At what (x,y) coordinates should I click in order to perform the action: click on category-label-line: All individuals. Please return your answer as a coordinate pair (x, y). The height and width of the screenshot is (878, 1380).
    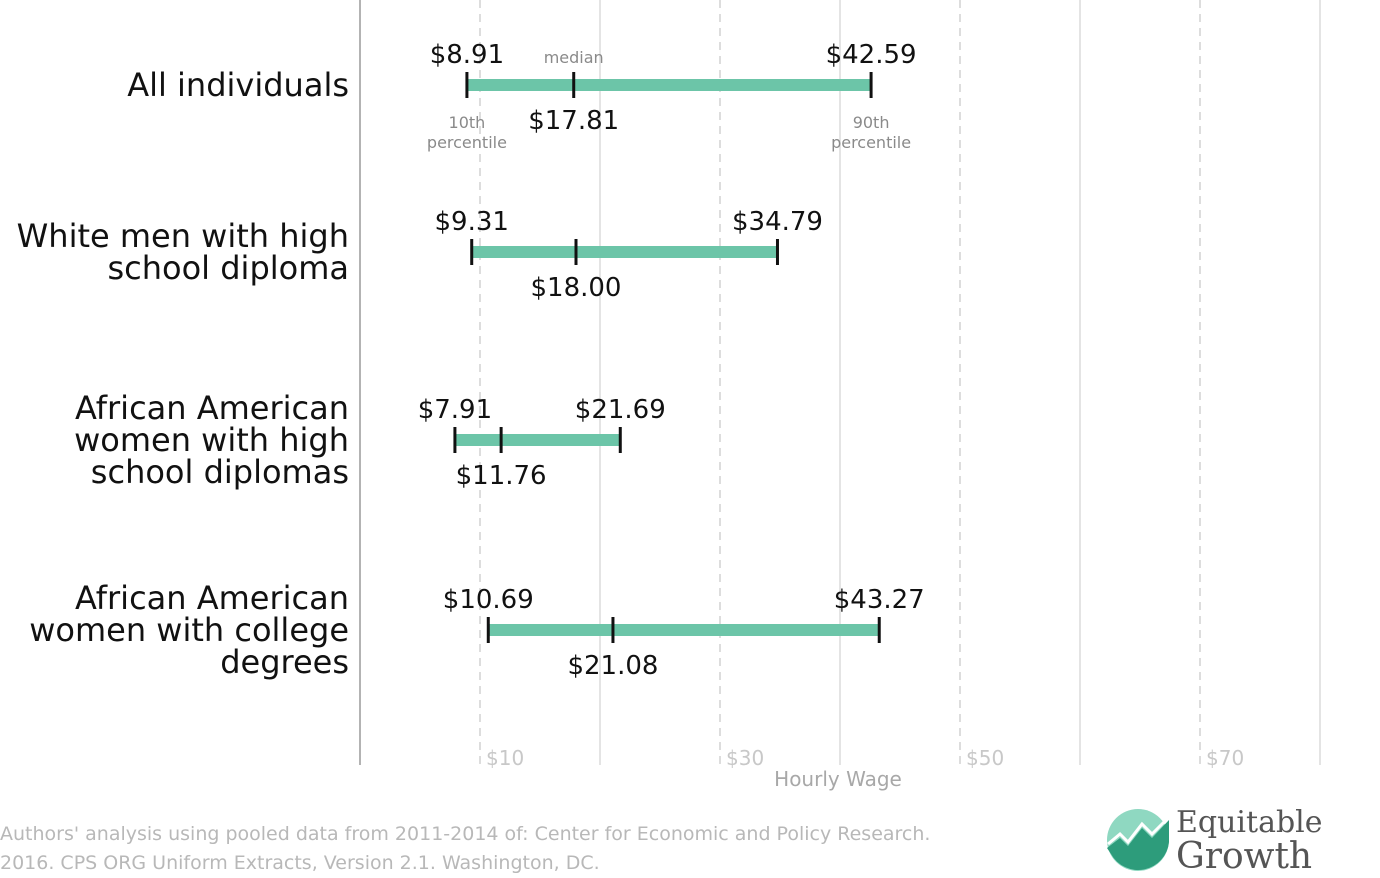
    Looking at the image, I should click on (238, 85).